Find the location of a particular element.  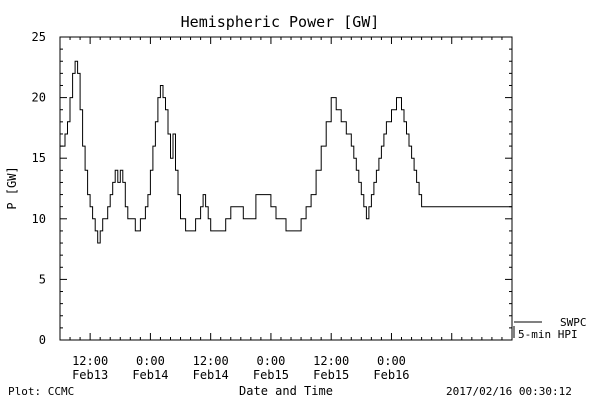

x-tick-date: Feb16 is located at coordinates (391, 375).